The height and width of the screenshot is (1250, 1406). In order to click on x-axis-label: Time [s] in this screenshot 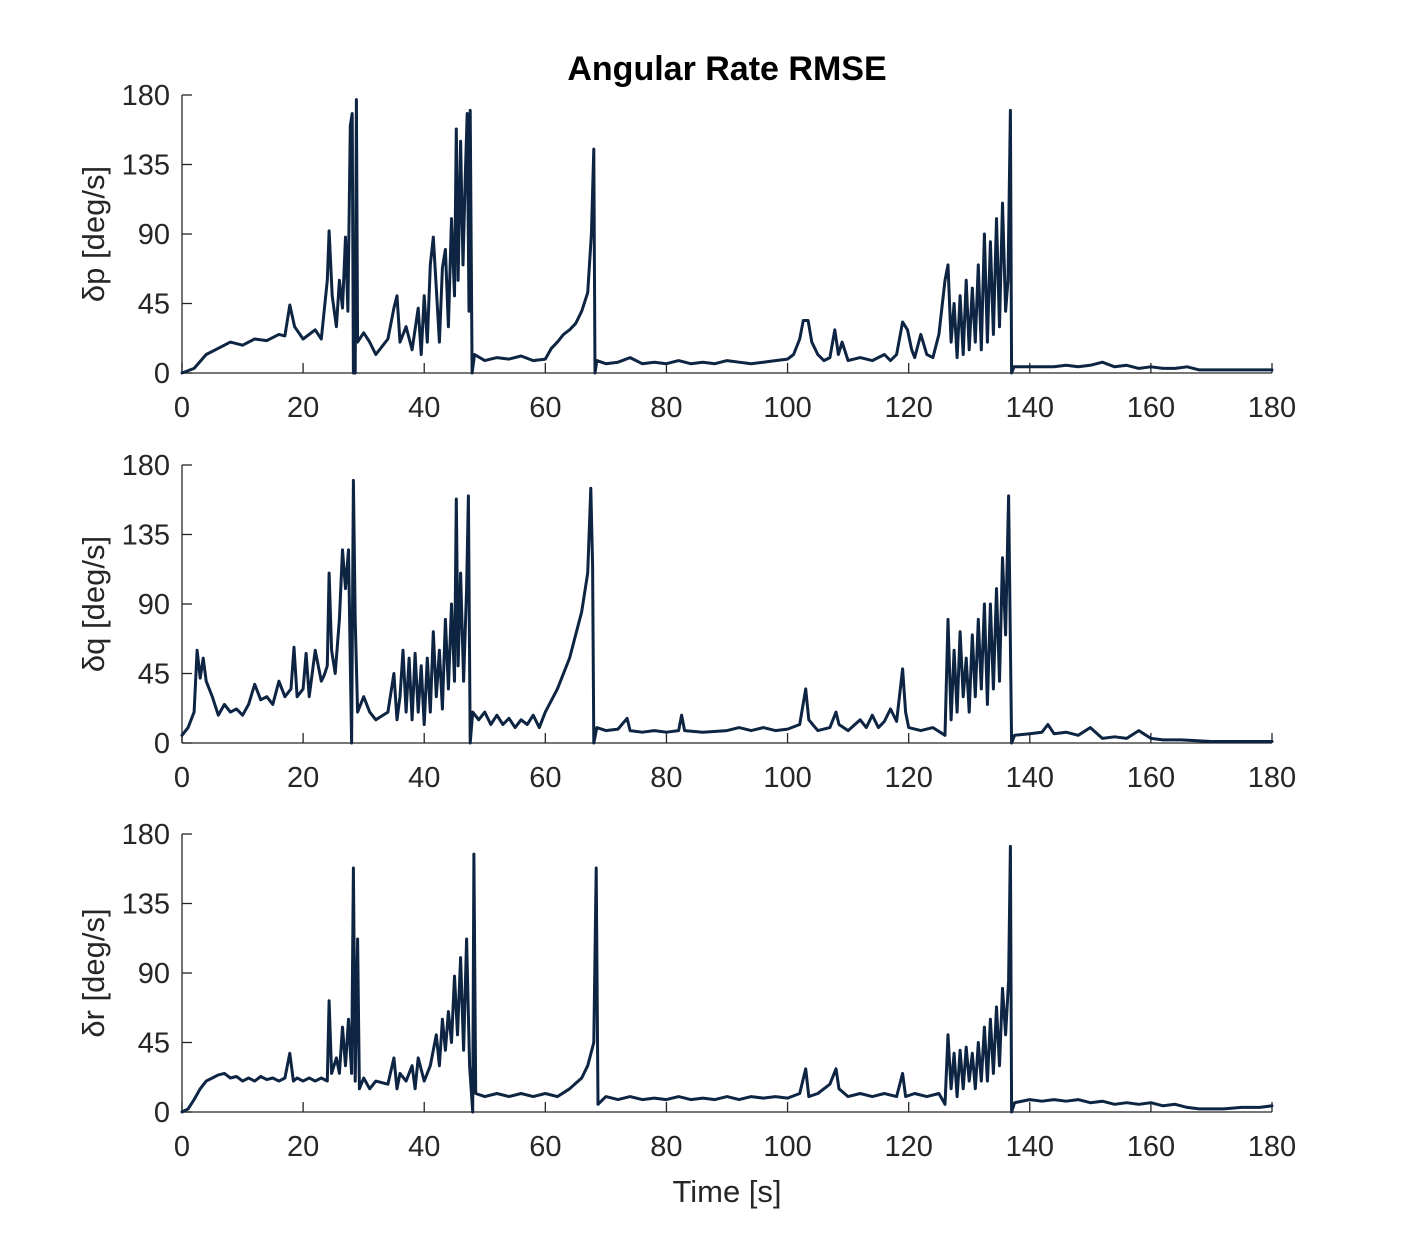, I will do `click(726, 1191)`.